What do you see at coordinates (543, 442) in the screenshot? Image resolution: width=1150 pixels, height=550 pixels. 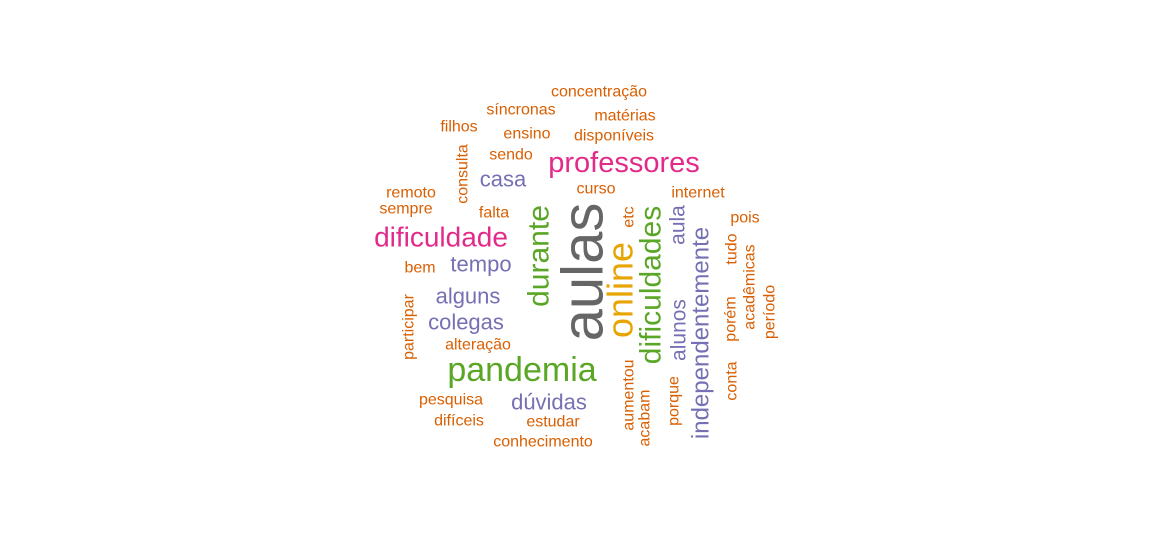 I see `word-conhecimento: conhecimento` at bounding box center [543, 442].